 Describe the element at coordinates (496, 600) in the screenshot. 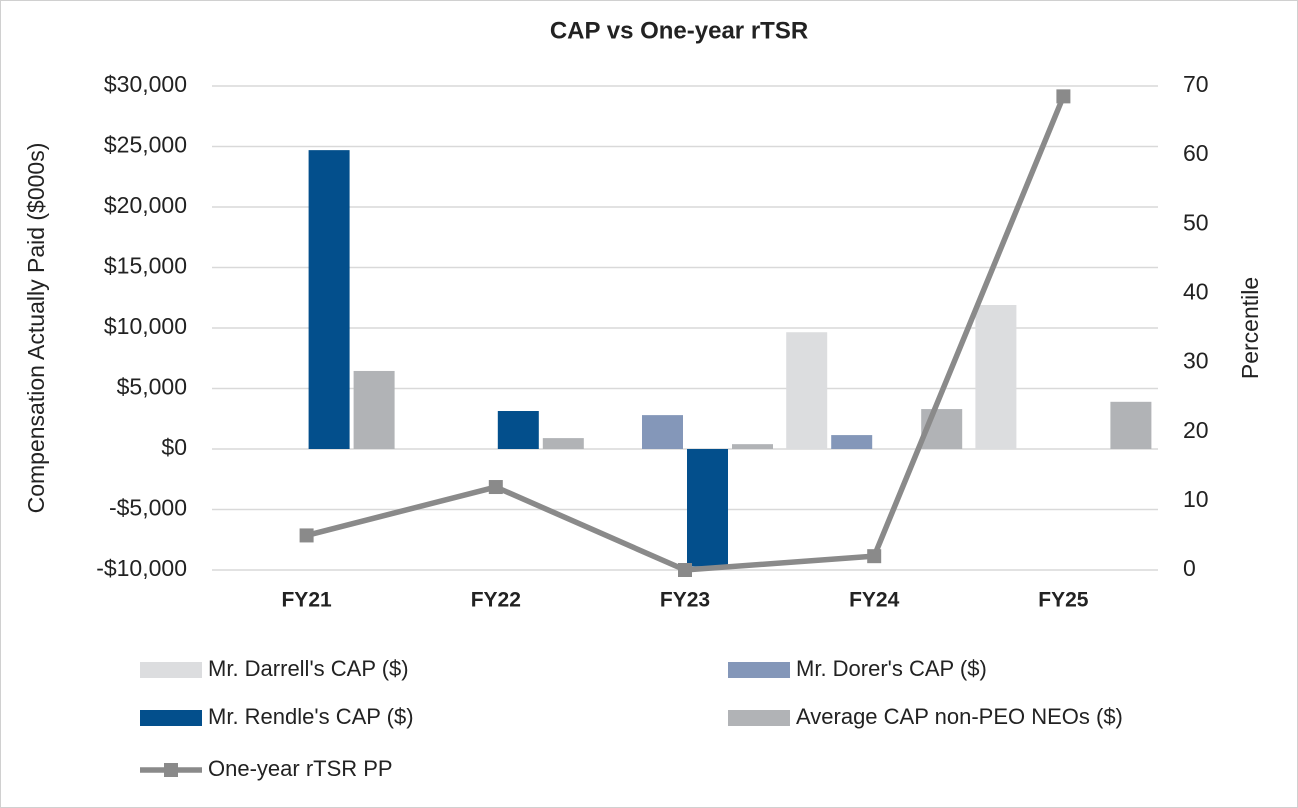

I see `x-tick-label: FY22` at that location.